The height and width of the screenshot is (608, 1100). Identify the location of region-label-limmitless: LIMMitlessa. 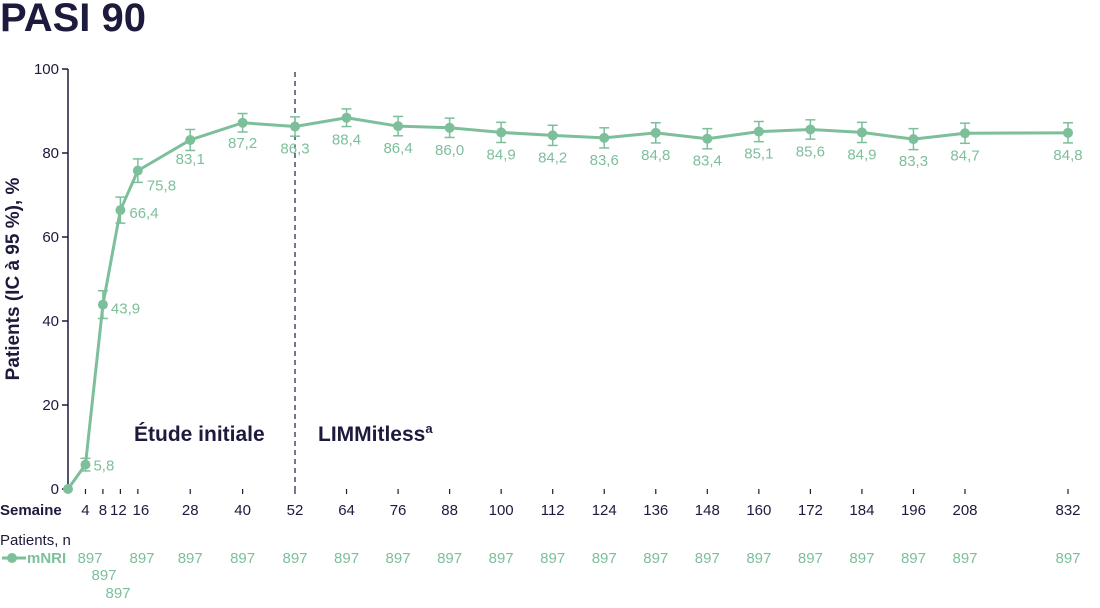
(375, 433).